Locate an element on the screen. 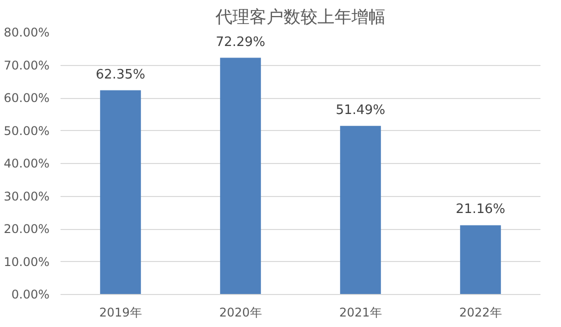 The height and width of the screenshot is (327, 561). data-label: 72.29% is located at coordinates (241, 42).